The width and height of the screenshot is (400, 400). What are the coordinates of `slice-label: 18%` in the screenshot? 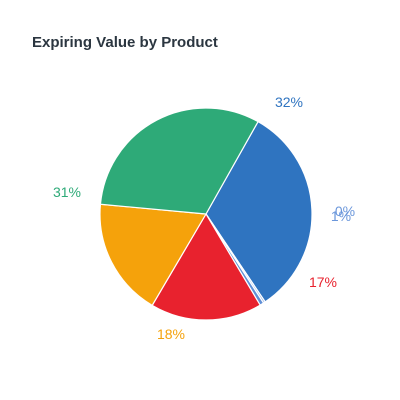 It's located at (171, 334).